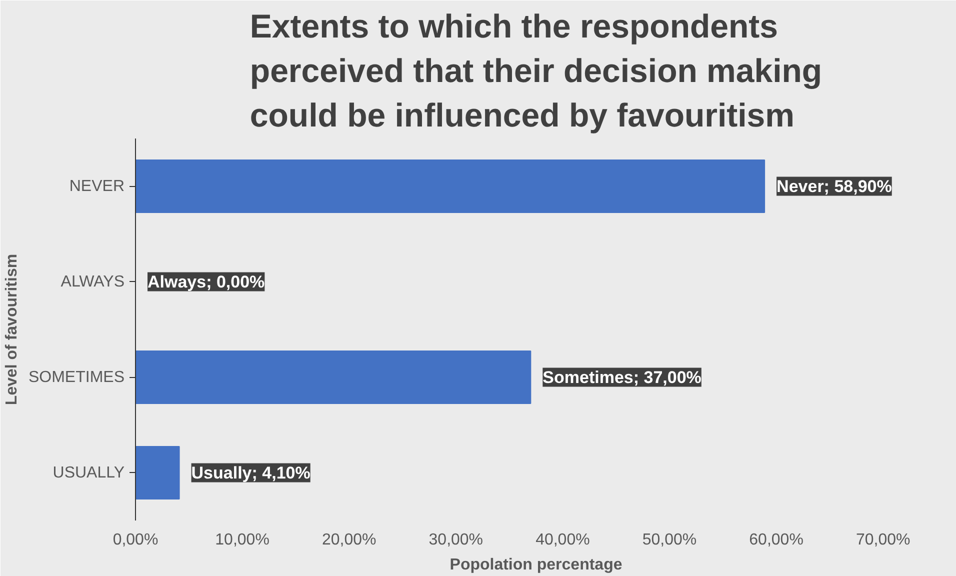 The height and width of the screenshot is (576, 956). Describe the element at coordinates (11, 330) in the screenshot. I see `y-axis-title: Level of favouritism` at that location.